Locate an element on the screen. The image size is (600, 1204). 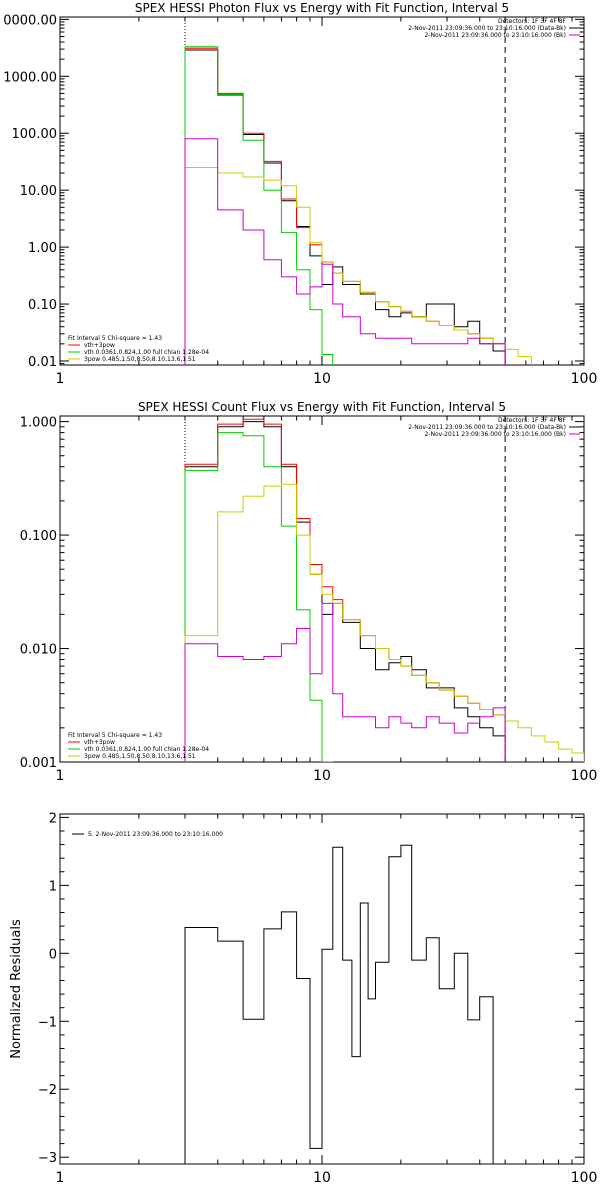
y-tick-label: 0.001 is located at coordinates (38, 763).